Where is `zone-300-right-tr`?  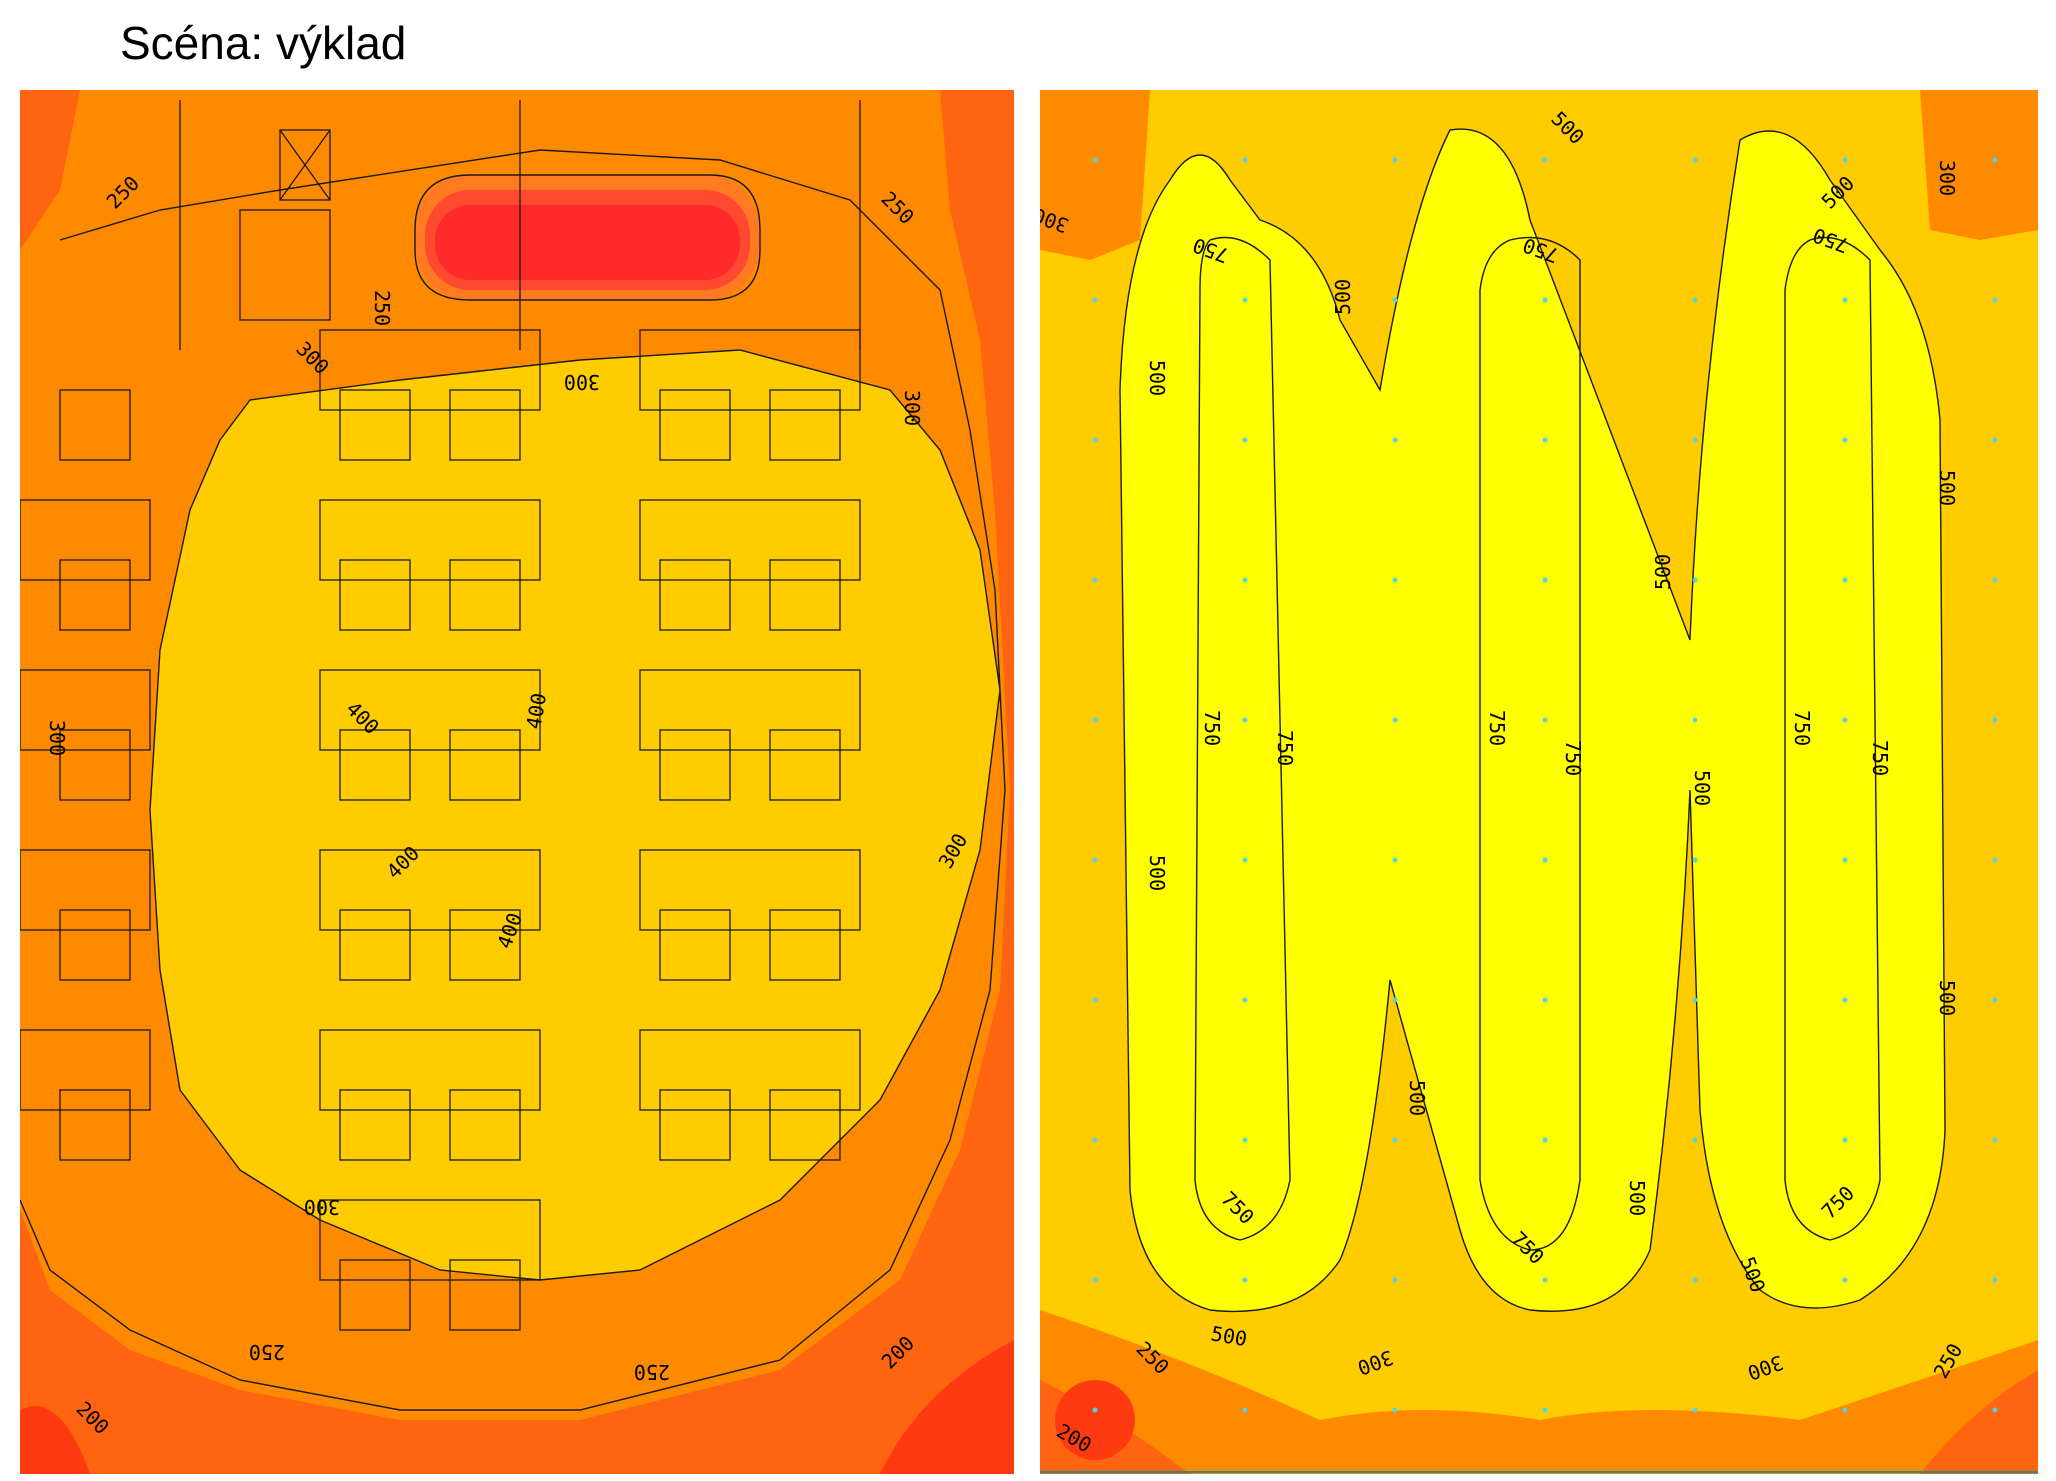 zone-300-right-tr is located at coordinates (1979, 165).